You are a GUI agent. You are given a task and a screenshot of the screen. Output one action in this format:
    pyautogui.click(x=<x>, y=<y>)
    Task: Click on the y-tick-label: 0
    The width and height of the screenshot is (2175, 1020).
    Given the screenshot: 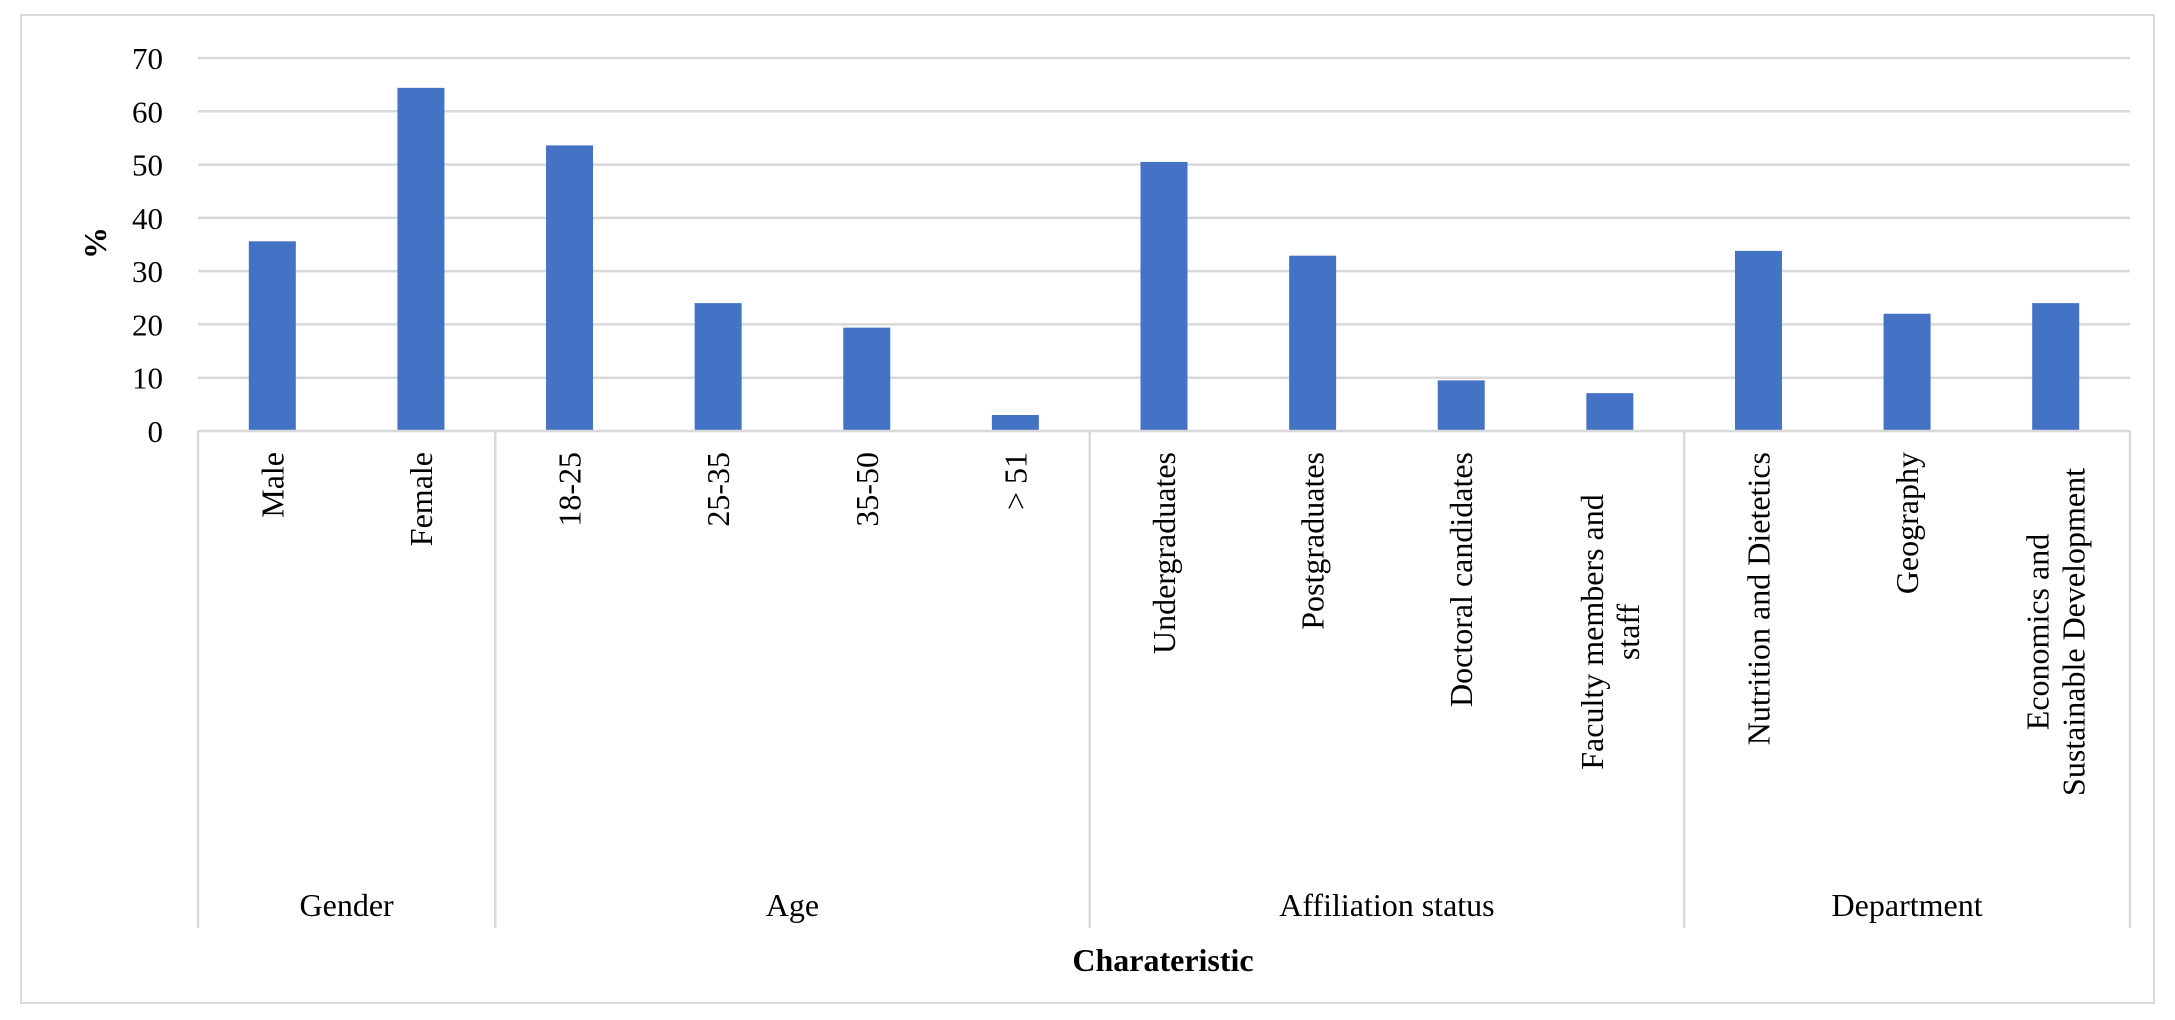 What is the action you would take?
    pyautogui.click(x=156, y=431)
    